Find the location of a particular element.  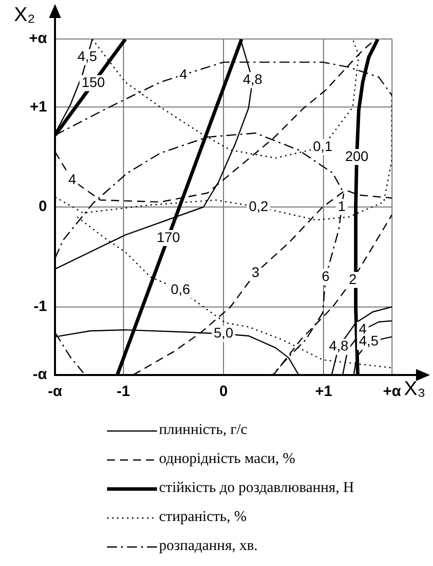

x-axis-title: X₃ is located at coordinates (415, 389).